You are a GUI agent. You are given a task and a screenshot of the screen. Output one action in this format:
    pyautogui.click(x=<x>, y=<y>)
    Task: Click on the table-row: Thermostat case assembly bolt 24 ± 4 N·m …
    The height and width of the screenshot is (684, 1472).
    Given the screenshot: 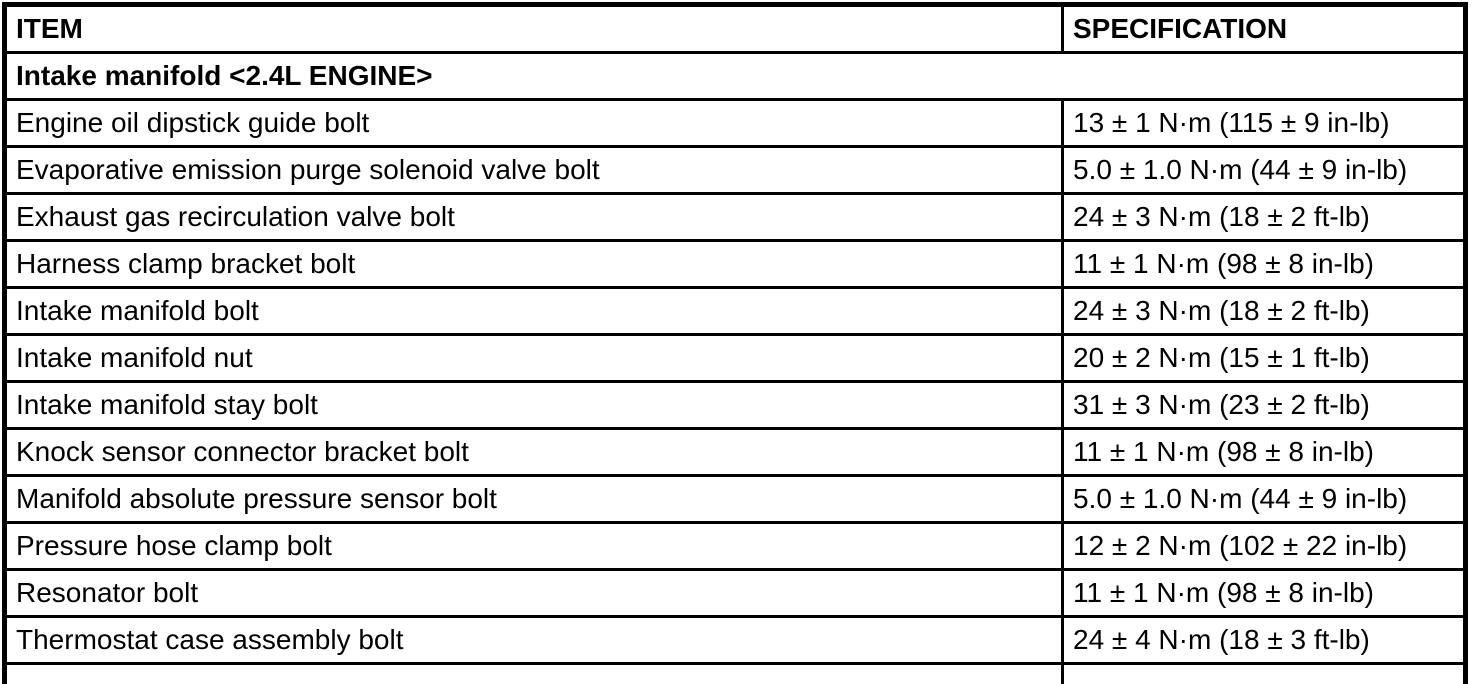 What is the action you would take?
    pyautogui.click(x=735, y=640)
    